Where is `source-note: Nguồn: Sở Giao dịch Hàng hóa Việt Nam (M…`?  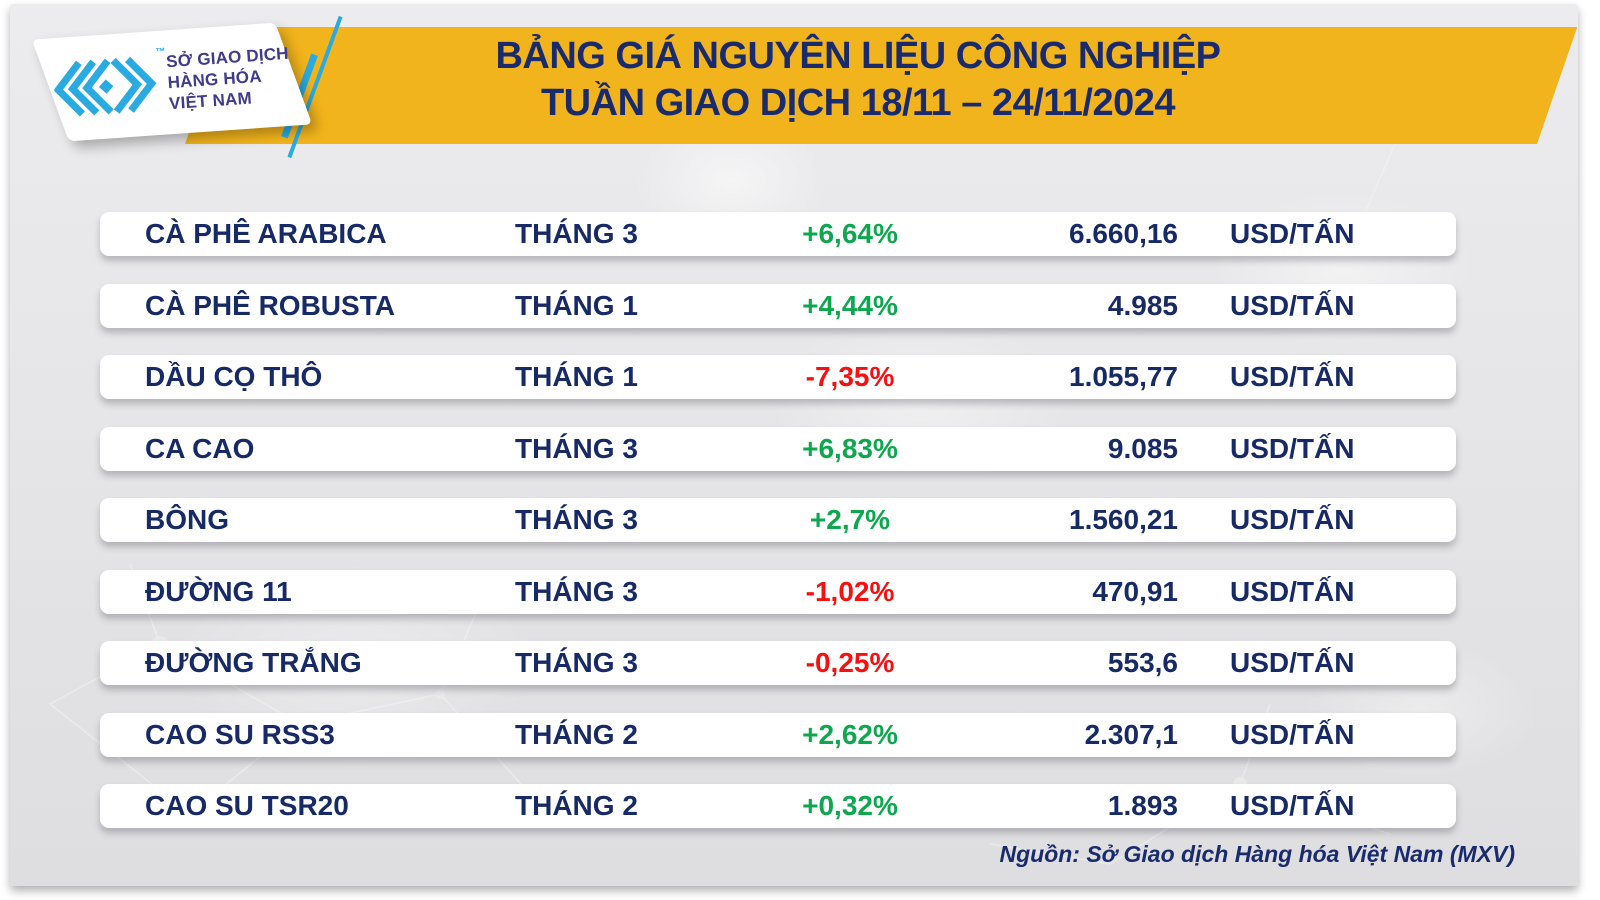 source-note: Nguồn: Sở Giao dịch Hàng hóa Việt Nam (M… is located at coordinates (1257, 854).